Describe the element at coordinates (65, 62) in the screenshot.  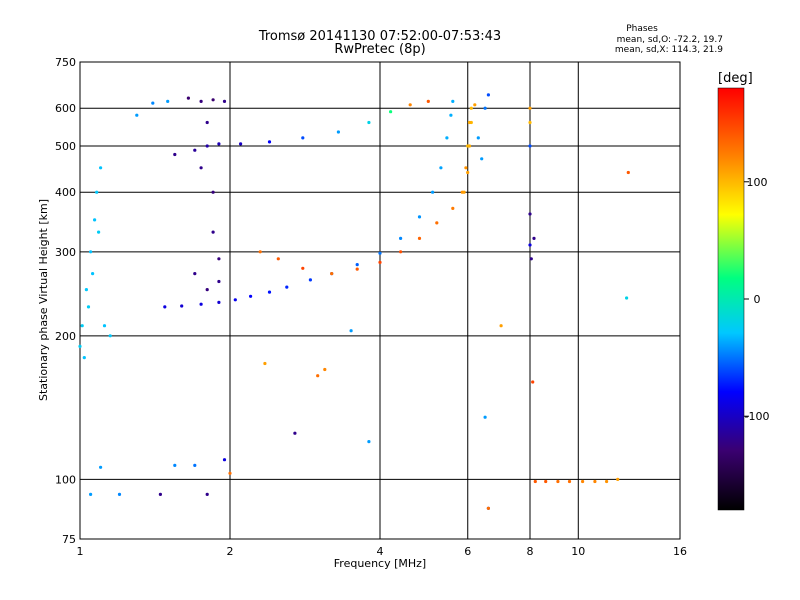
I see `y-tick-label: 750` at that location.